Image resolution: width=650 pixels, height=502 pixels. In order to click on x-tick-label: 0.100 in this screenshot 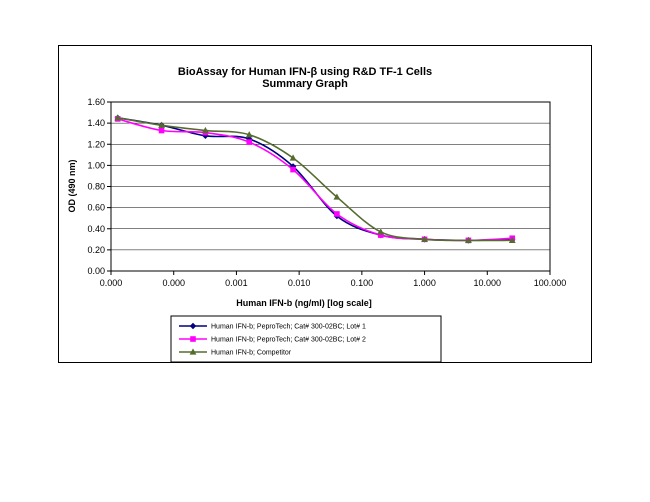, I will do `click(362, 283)`.